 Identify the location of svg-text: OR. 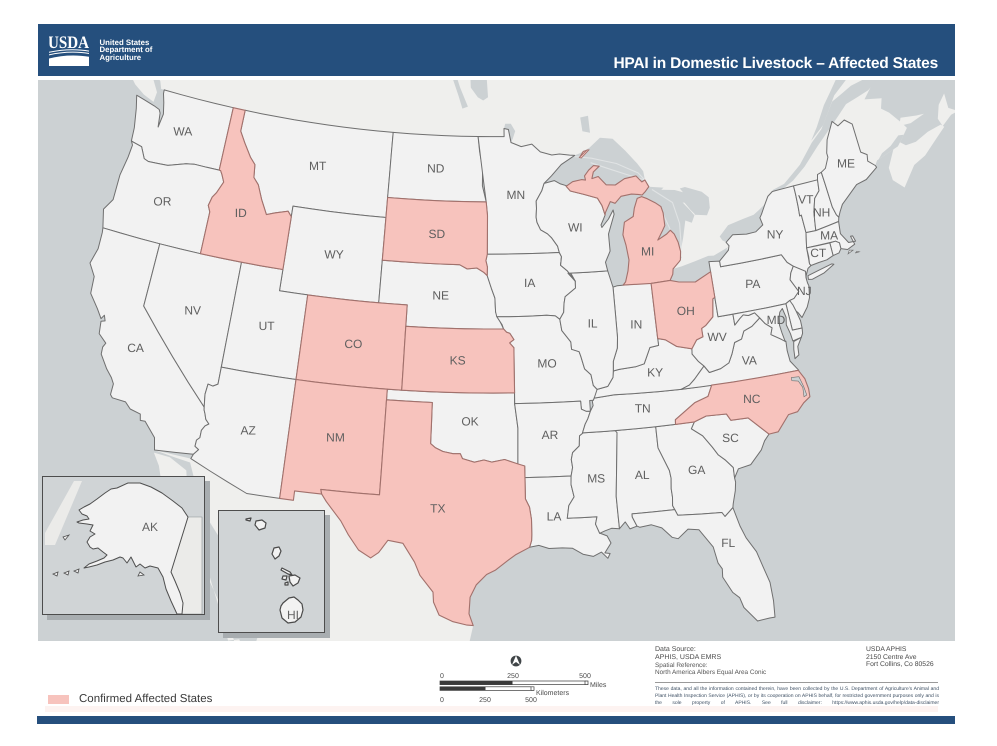
(162, 202).